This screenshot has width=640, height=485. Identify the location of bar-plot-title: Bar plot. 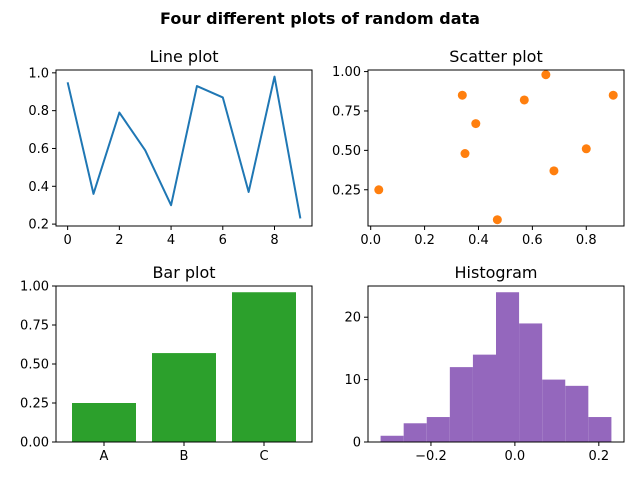
(183, 272).